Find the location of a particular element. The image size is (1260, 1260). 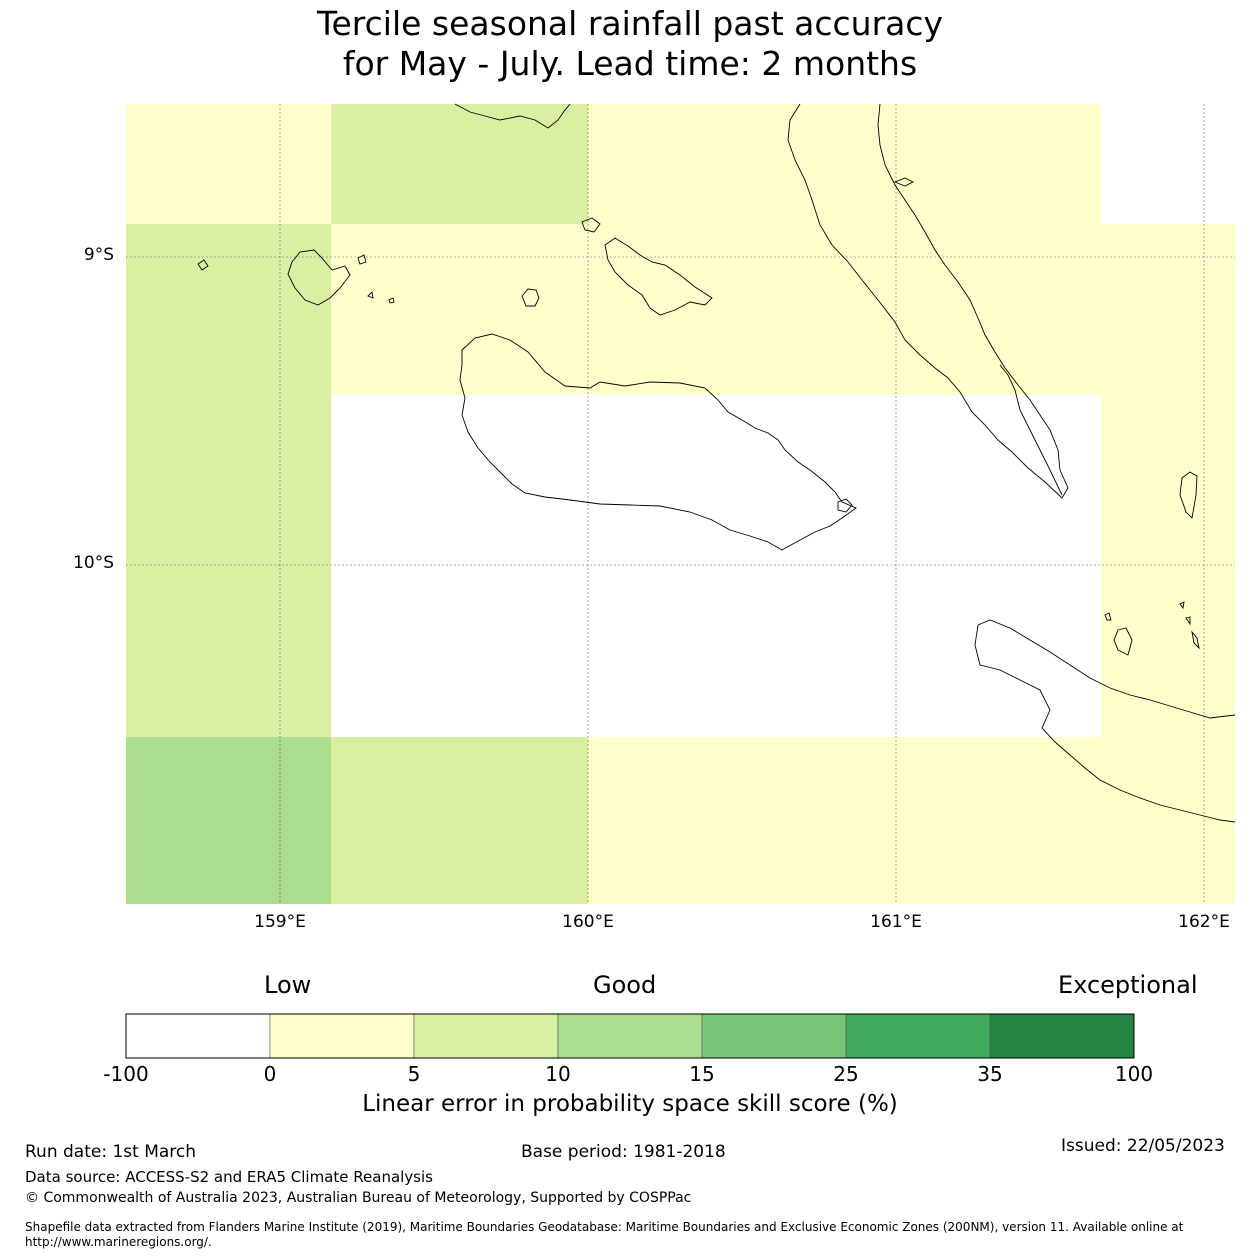

guadalcanal-coastline is located at coordinates (658, 442).